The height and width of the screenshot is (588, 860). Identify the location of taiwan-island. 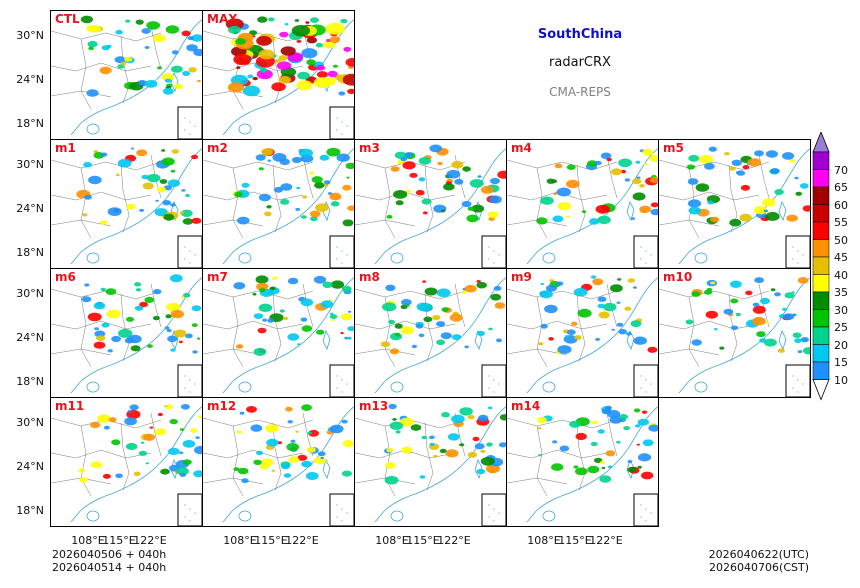
(326, 469).